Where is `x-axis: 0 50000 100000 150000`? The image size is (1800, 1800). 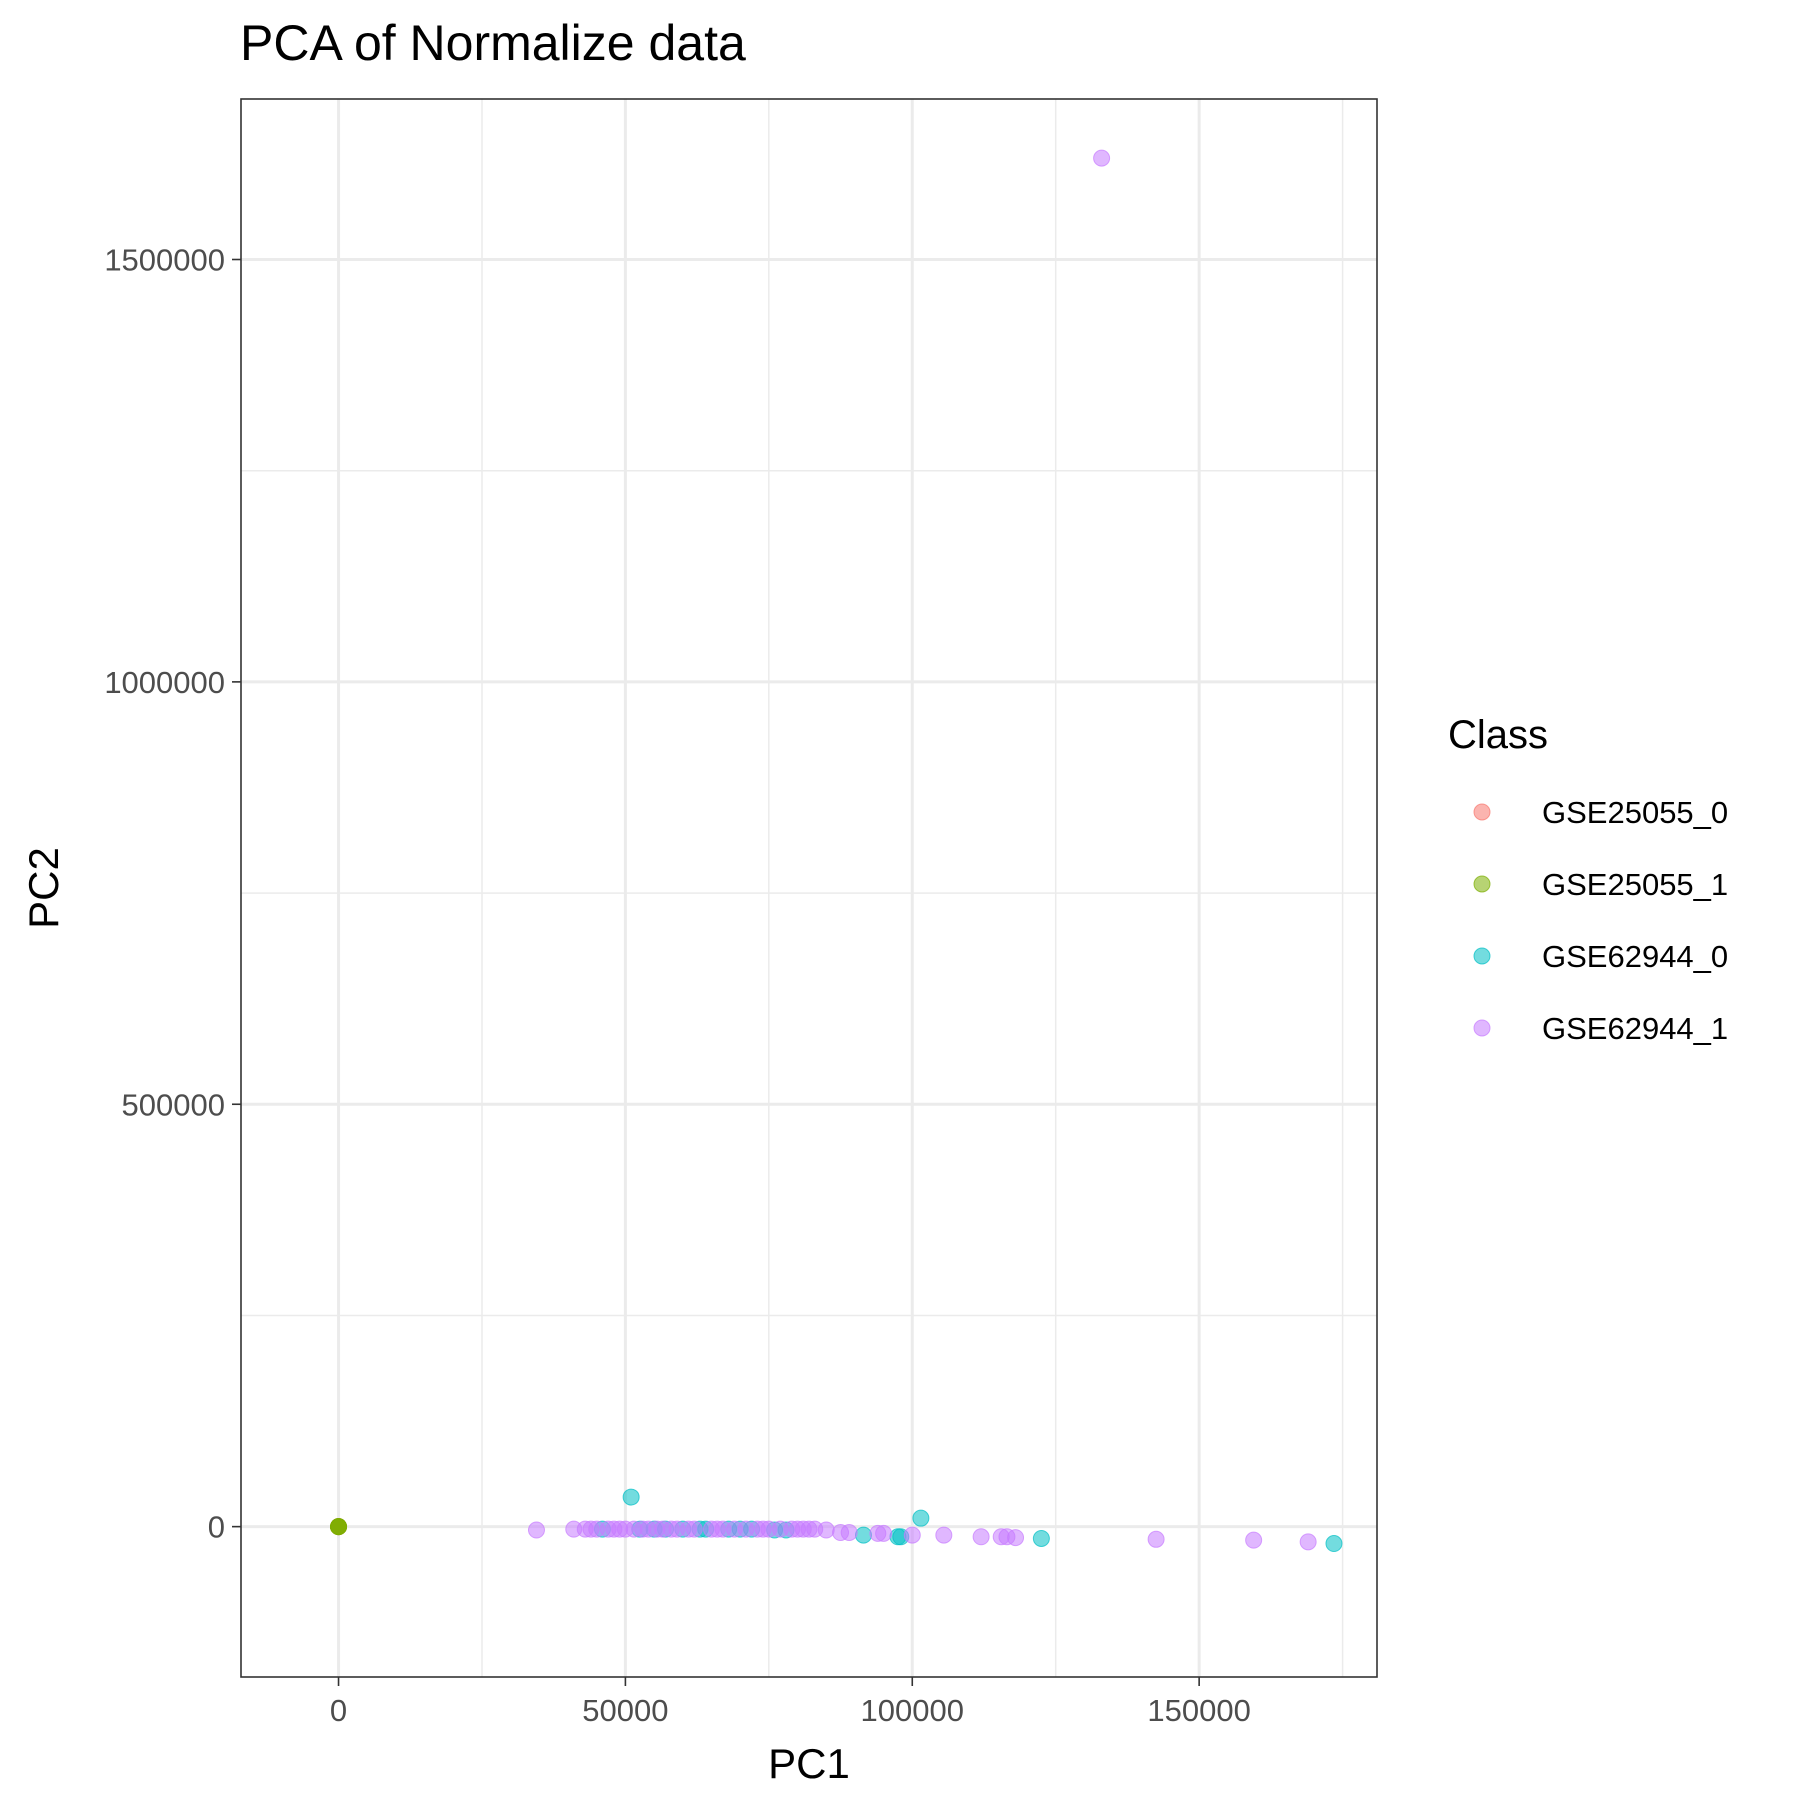 x-axis: 0 50000 100000 150000 is located at coordinates (790, 1702).